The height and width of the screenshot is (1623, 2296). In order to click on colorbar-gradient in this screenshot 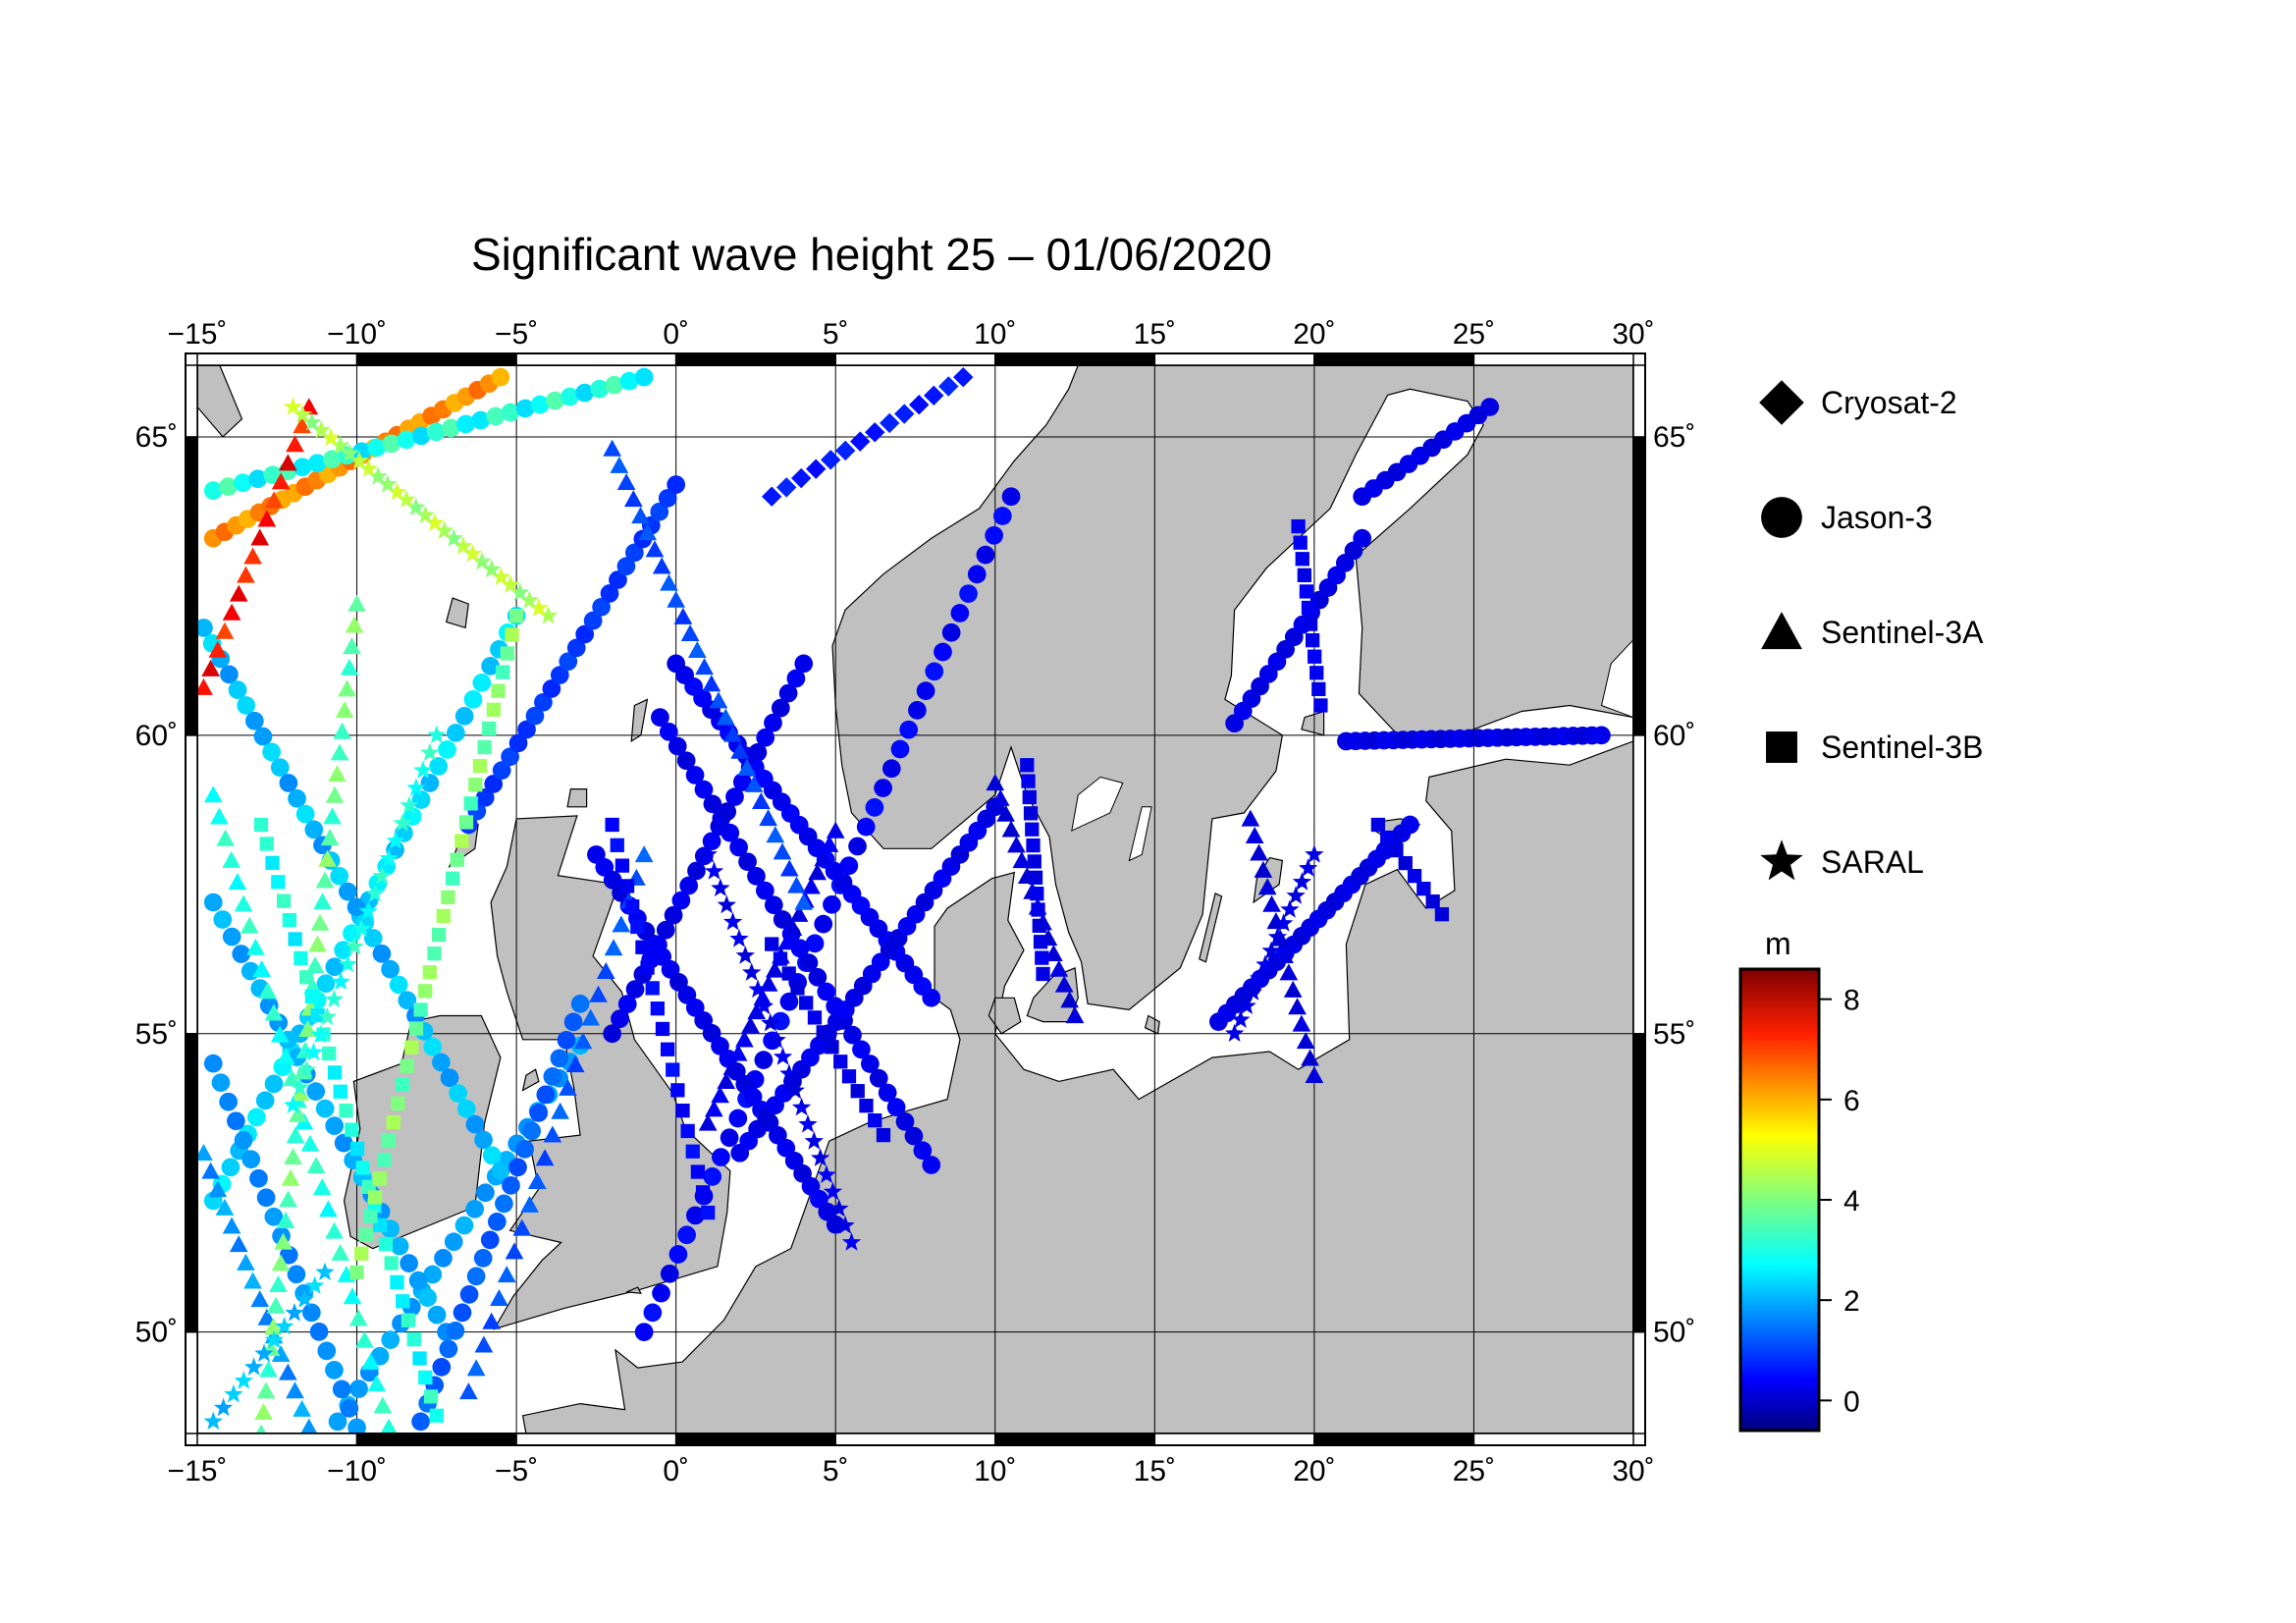, I will do `click(1779, 1200)`.